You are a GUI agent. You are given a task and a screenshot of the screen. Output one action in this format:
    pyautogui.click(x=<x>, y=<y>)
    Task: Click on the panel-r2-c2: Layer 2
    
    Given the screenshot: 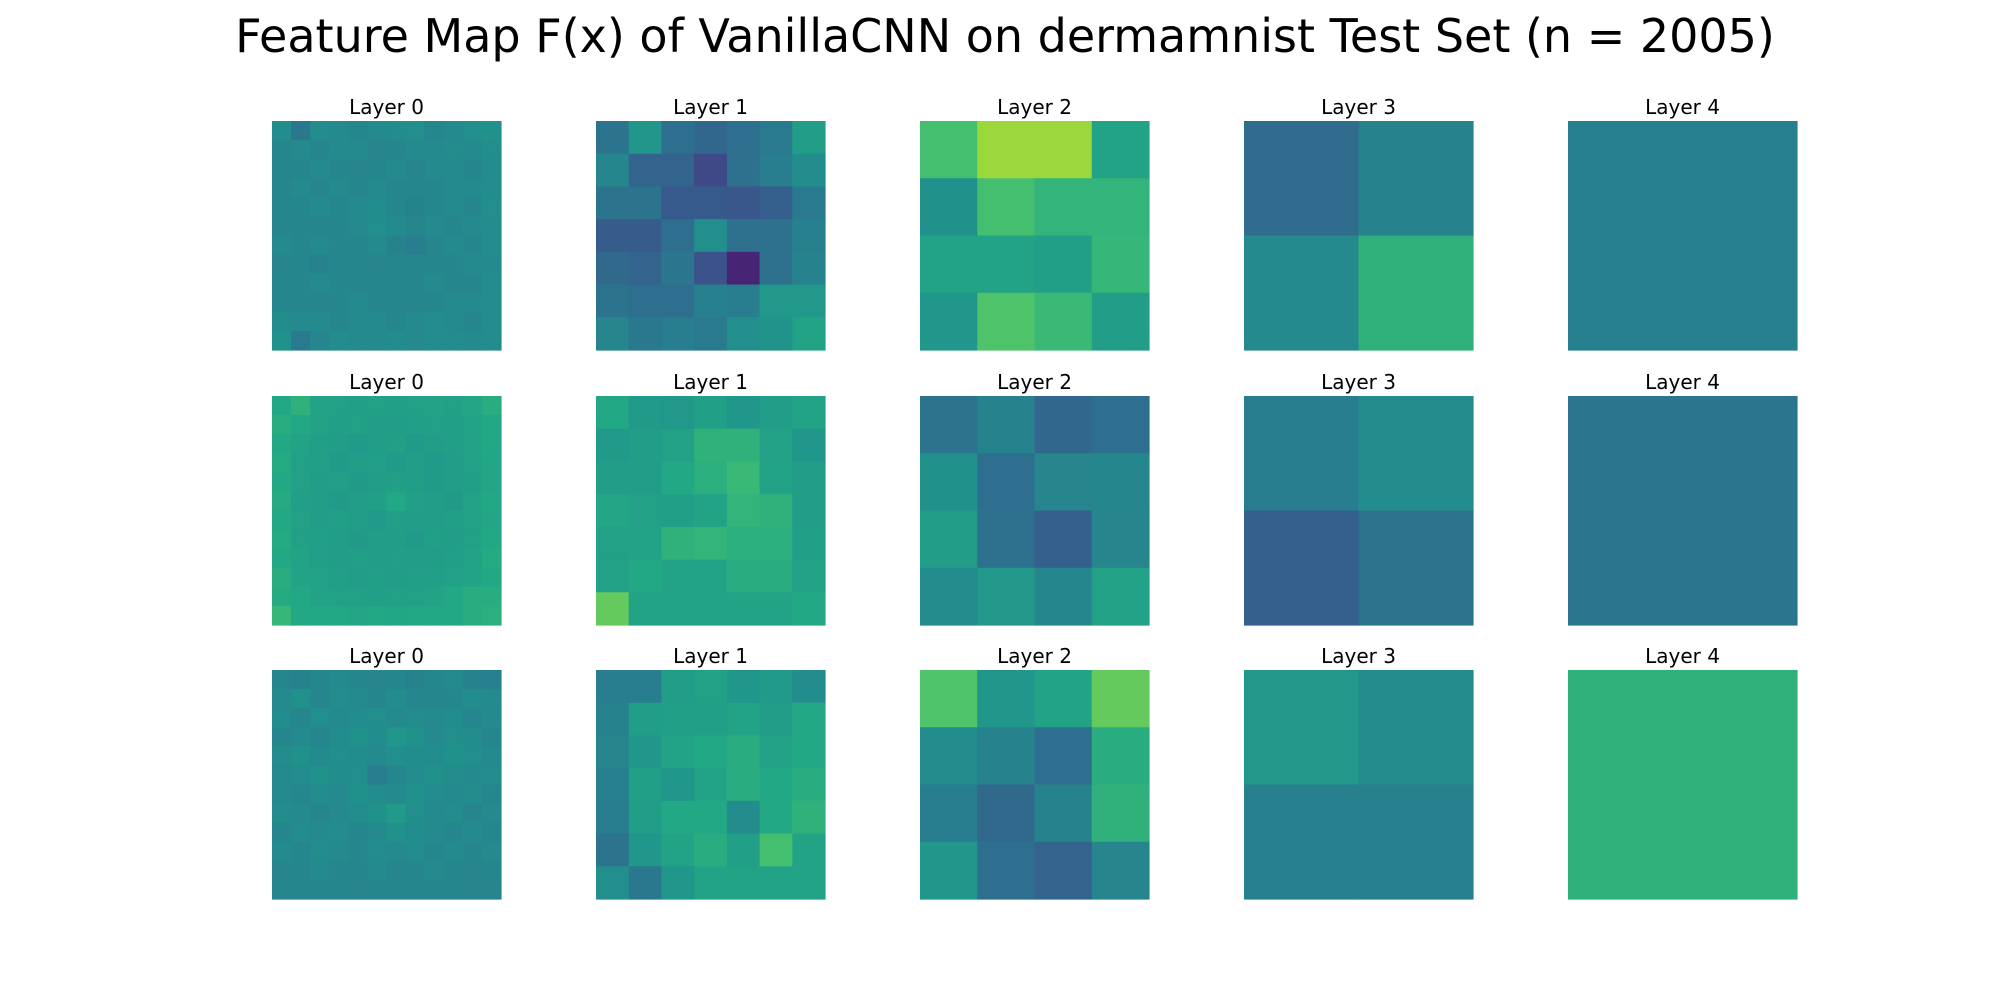 What is the action you would take?
    pyautogui.click(x=1035, y=772)
    